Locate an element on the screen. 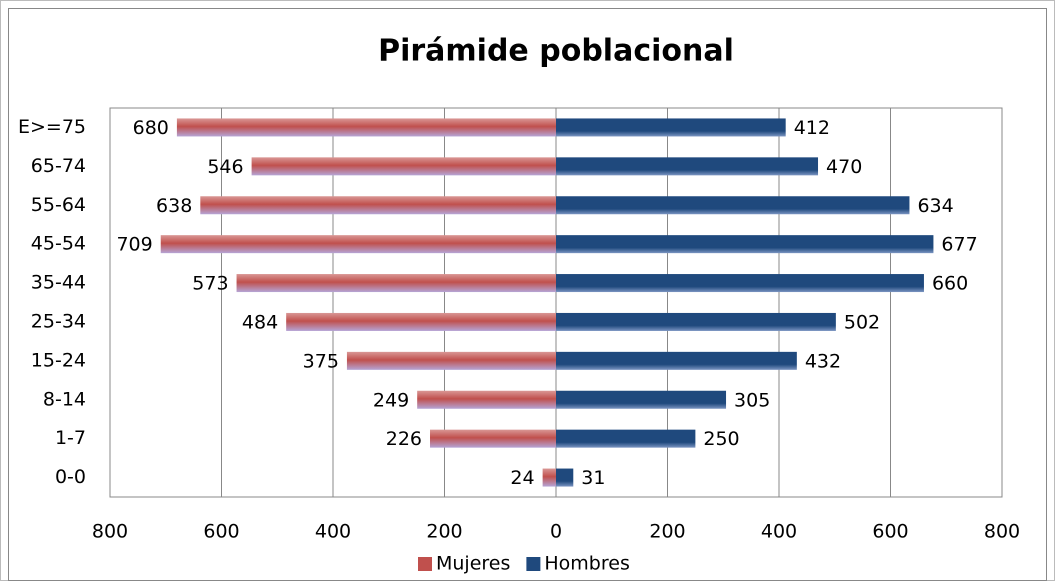 This screenshot has width=1055, height=585. y-tick-label: 45-54 is located at coordinates (58, 244).